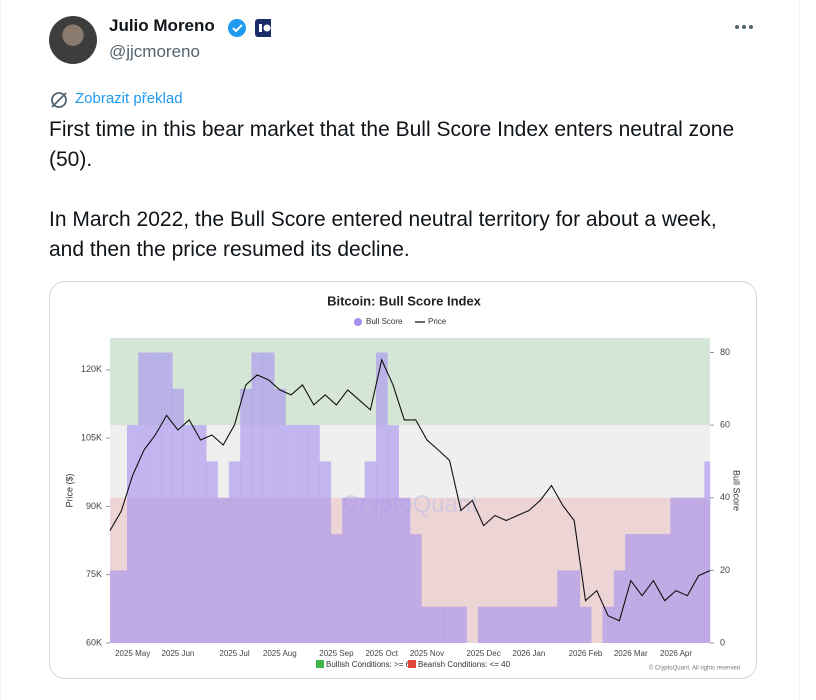 The height and width of the screenshot is (700, 816). What do you see at coordinates (234, 653) in the screenshot?
I see `x-tick-label: 2025 Jul` at bounding box center [234, 653].